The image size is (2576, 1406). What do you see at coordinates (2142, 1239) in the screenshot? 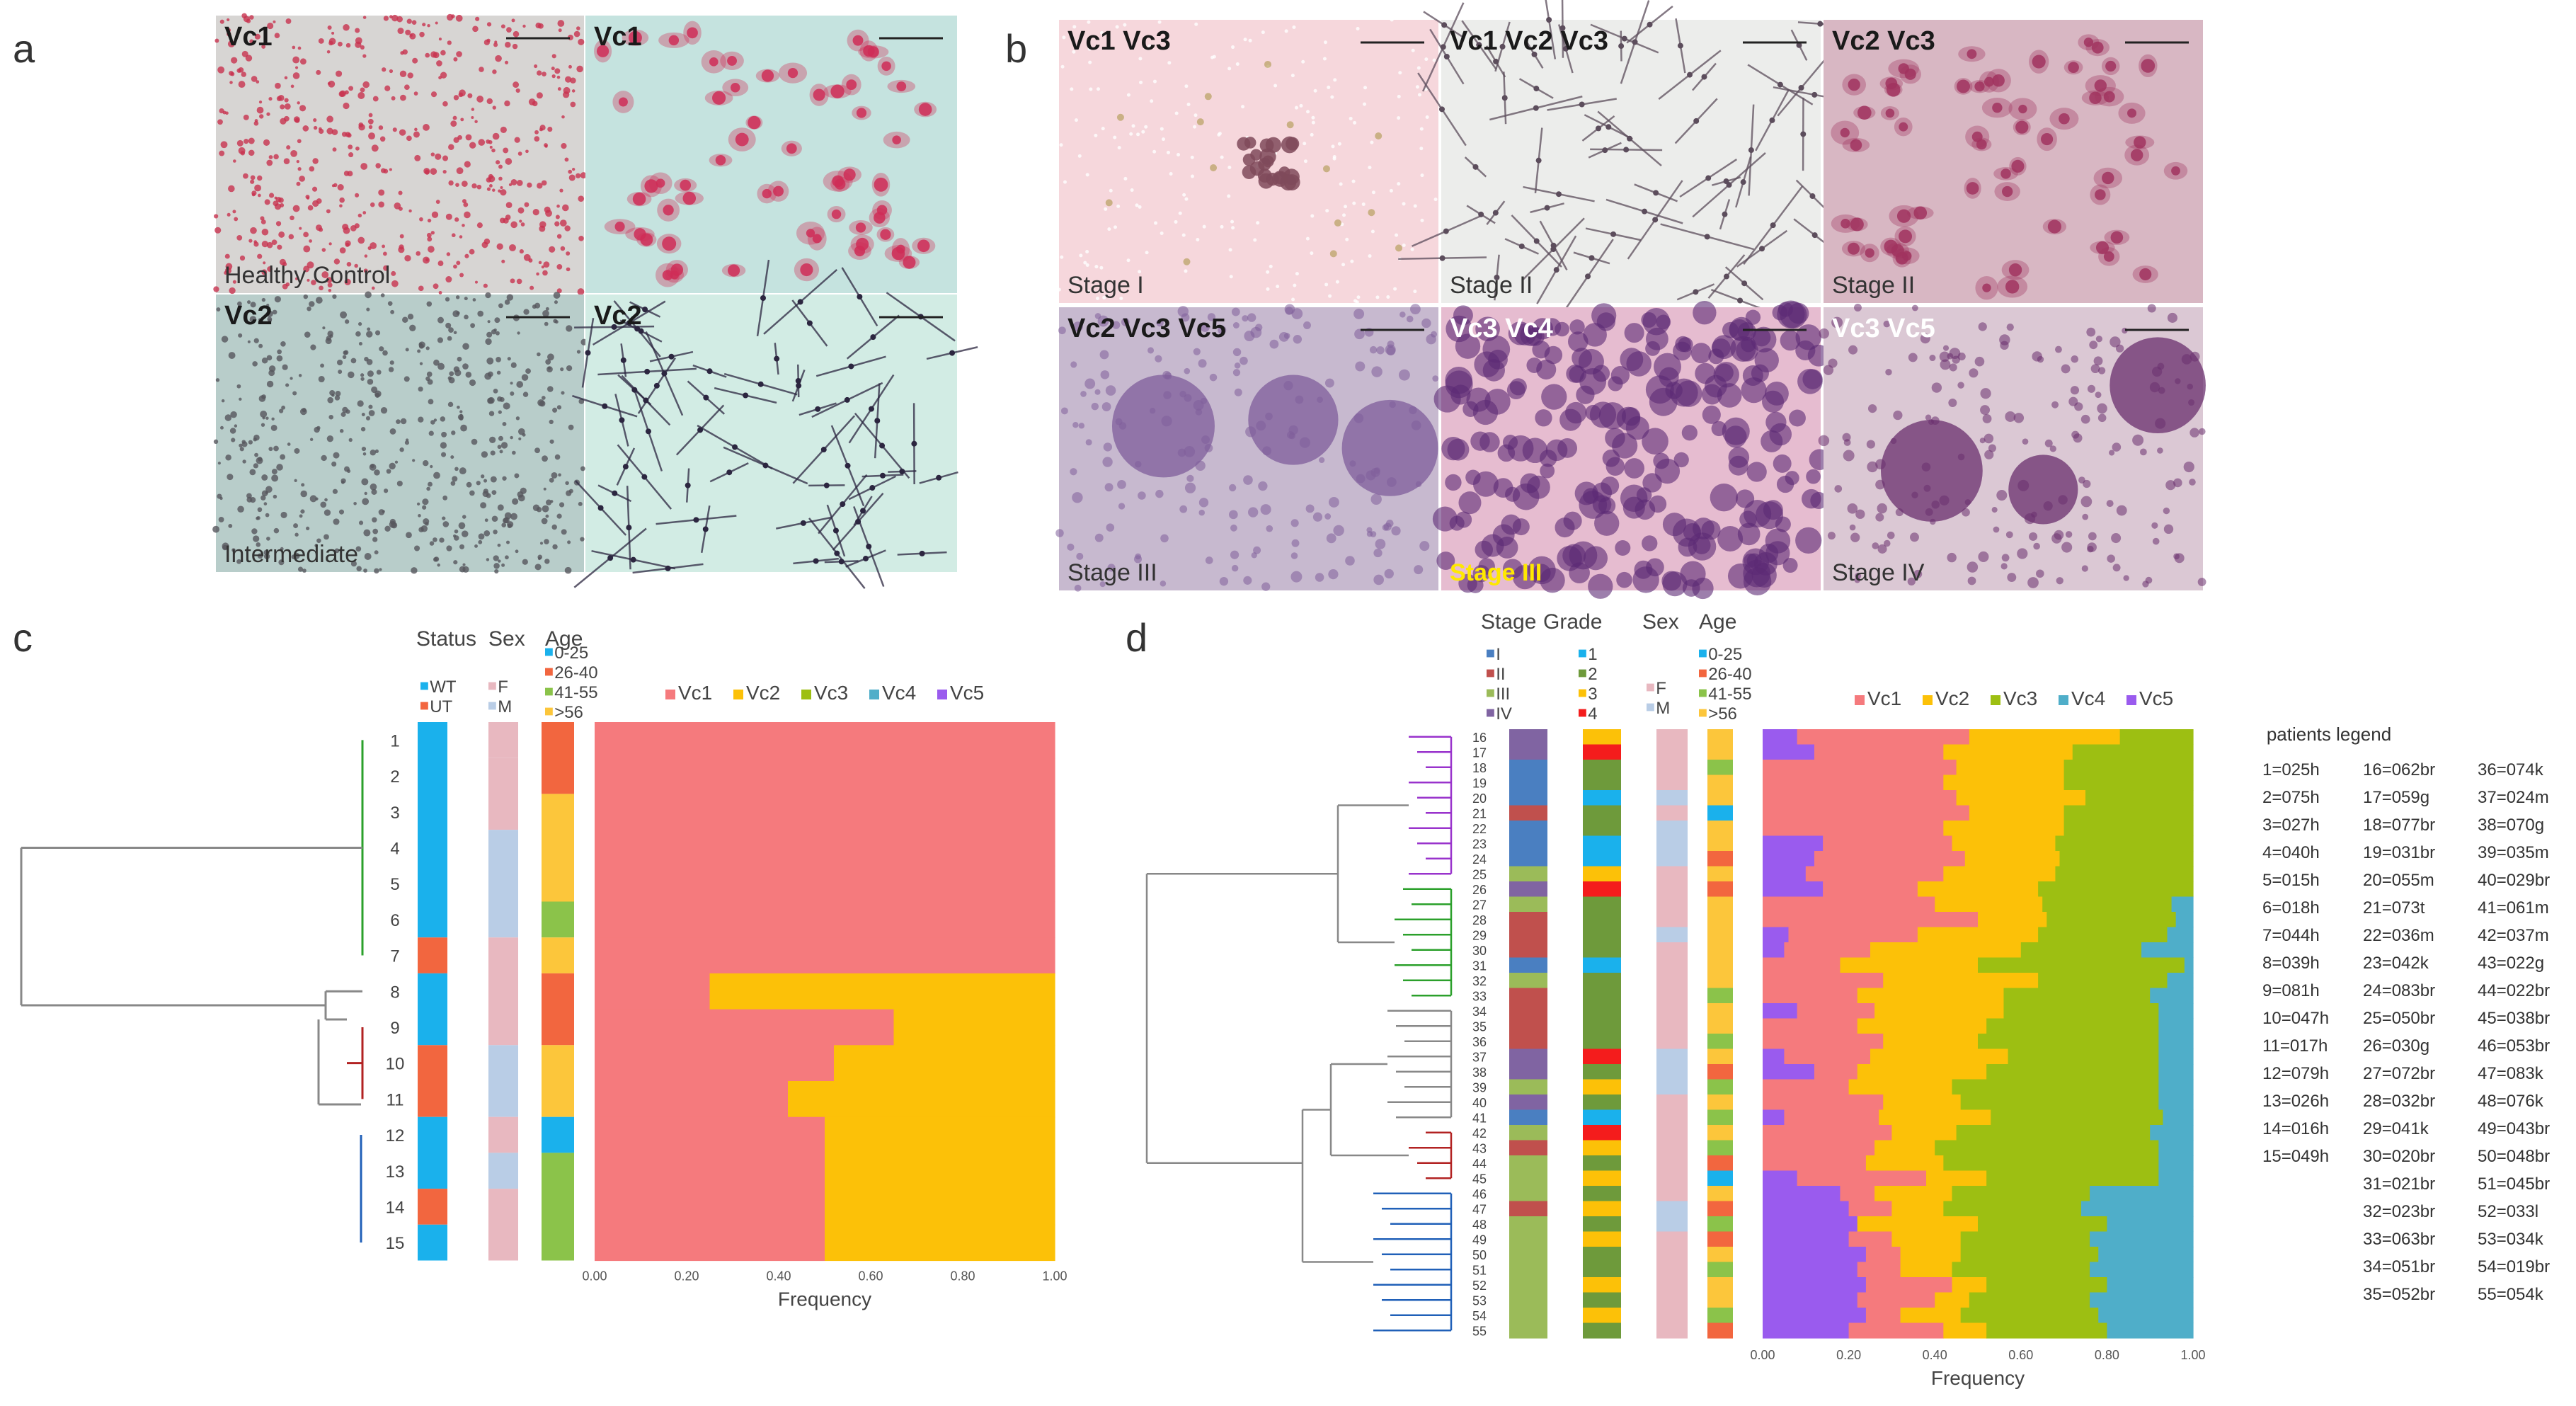
I see `bar-segment-vc4` at bounding box center [2142, 1239].